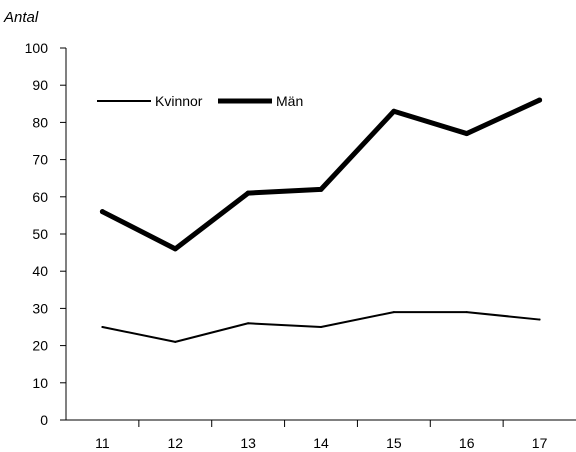 The image size is (576, 452). I want to click on x-tick-label: 13, so click(248, 443).